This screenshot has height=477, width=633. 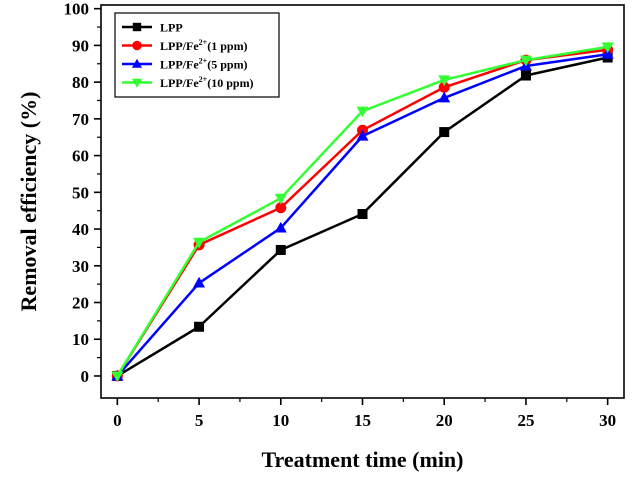 What do you see at coordinates (204, 64) in the screenshot?
I see `legend-label: LPP/Fe2+(5 ppm)` at bounding box center [204, 64].